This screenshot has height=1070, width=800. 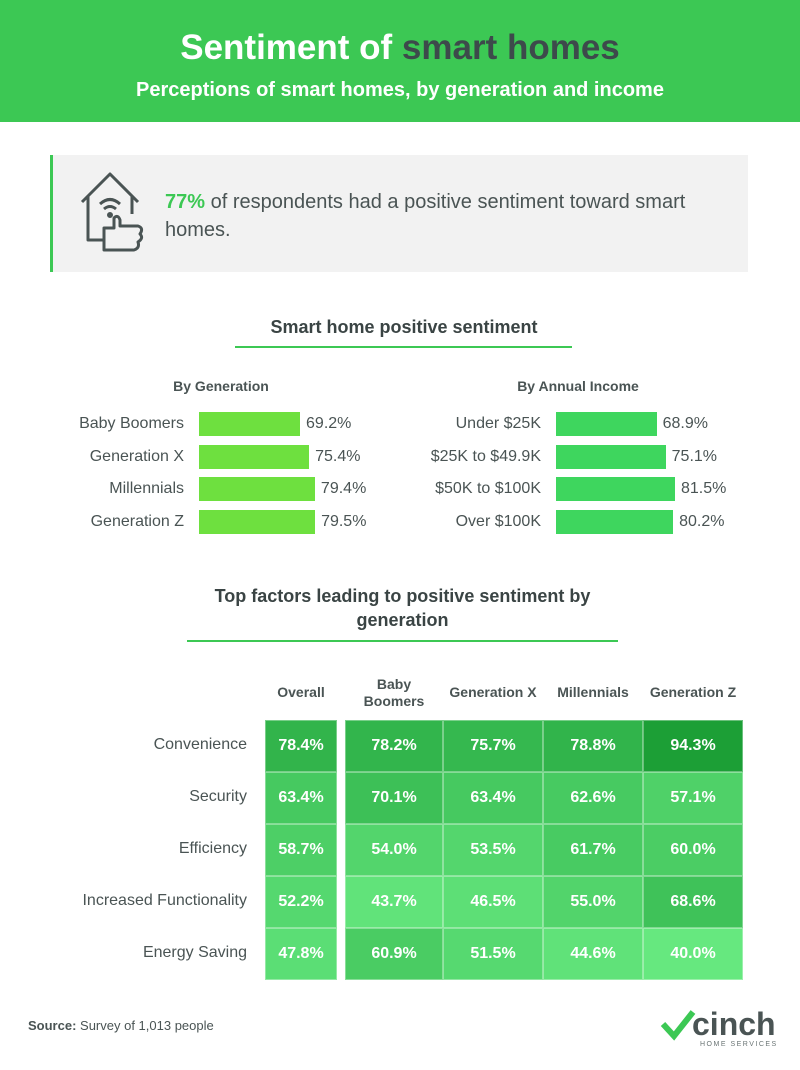 I want to click on cell-label: 75.7%, so click(x=493, y=745).